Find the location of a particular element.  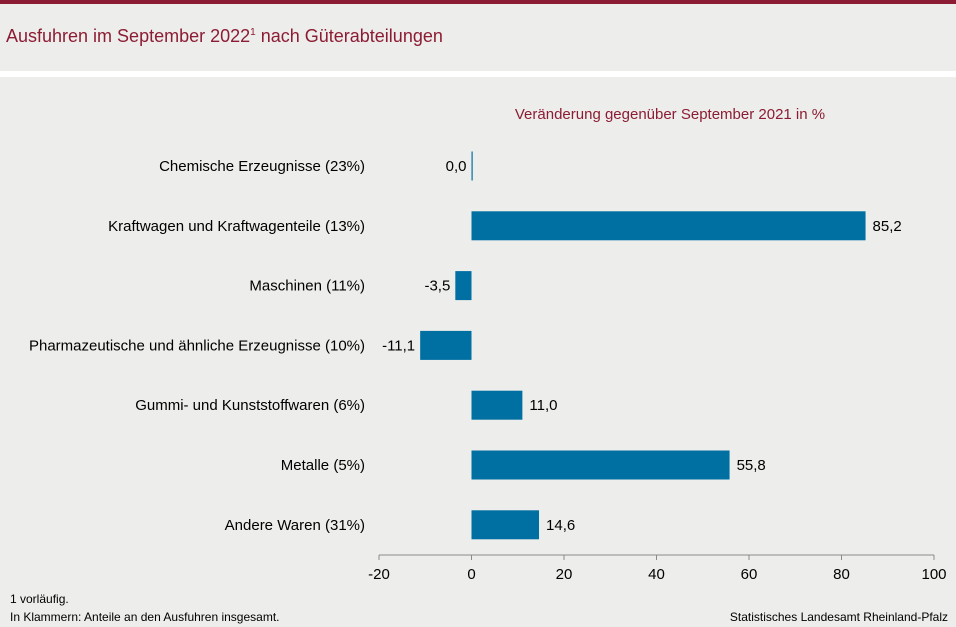

x-tick-label: 40 is located at coordinates (656, 574).